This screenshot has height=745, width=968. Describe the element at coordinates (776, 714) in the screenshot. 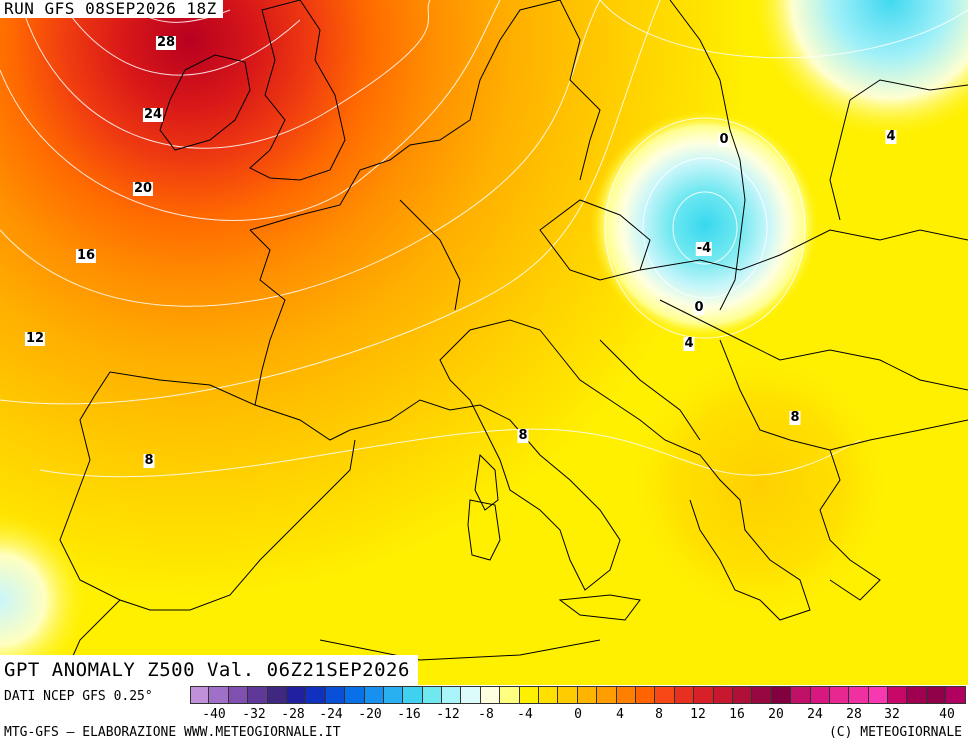

I see `colorbar-tick-label: 20` at that location.